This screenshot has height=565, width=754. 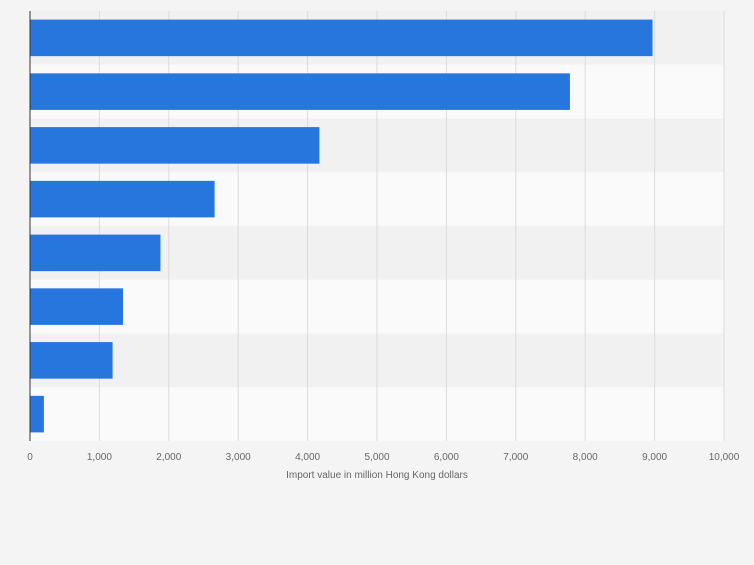 I want to click on x-tick-label: 1,000, so click(x=99, y=457).